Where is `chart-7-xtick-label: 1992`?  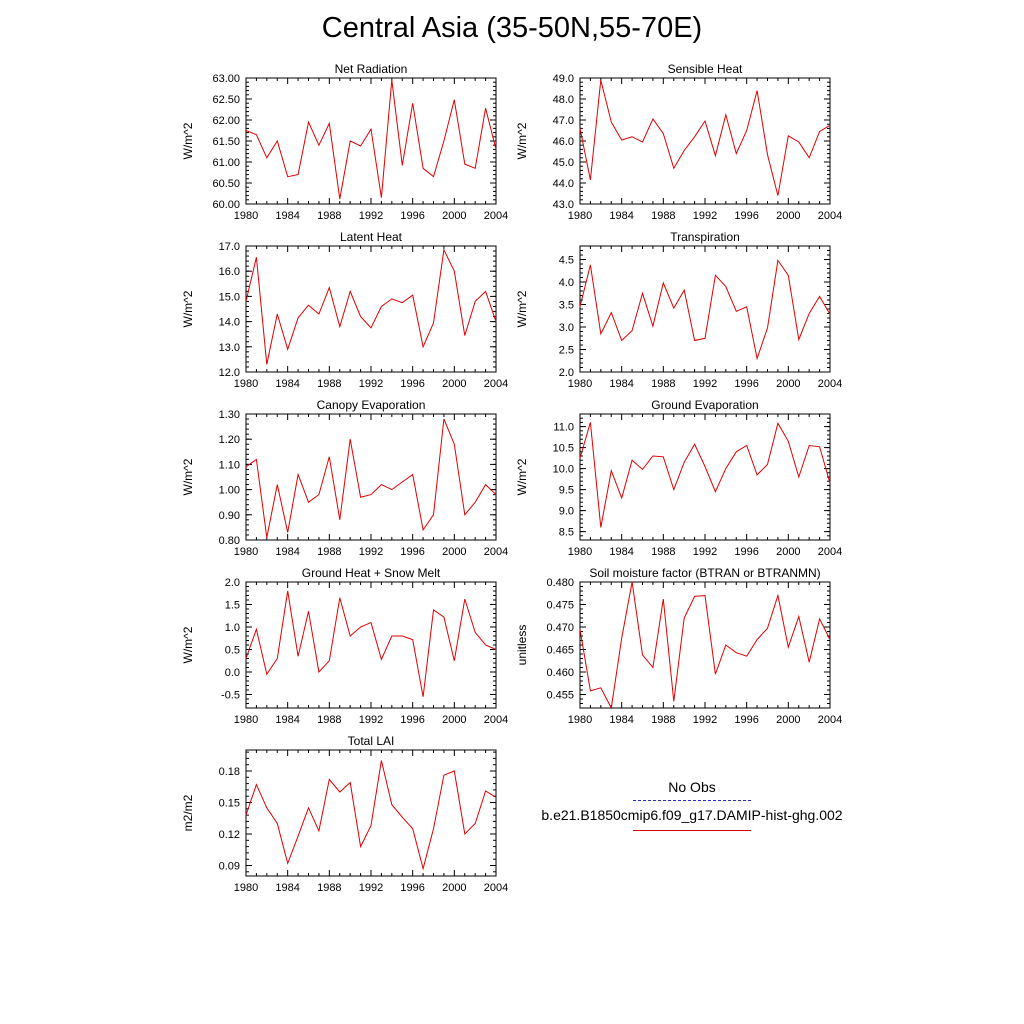
chart-7-xtick-label: 1992 is located at coordinates (705, 720).